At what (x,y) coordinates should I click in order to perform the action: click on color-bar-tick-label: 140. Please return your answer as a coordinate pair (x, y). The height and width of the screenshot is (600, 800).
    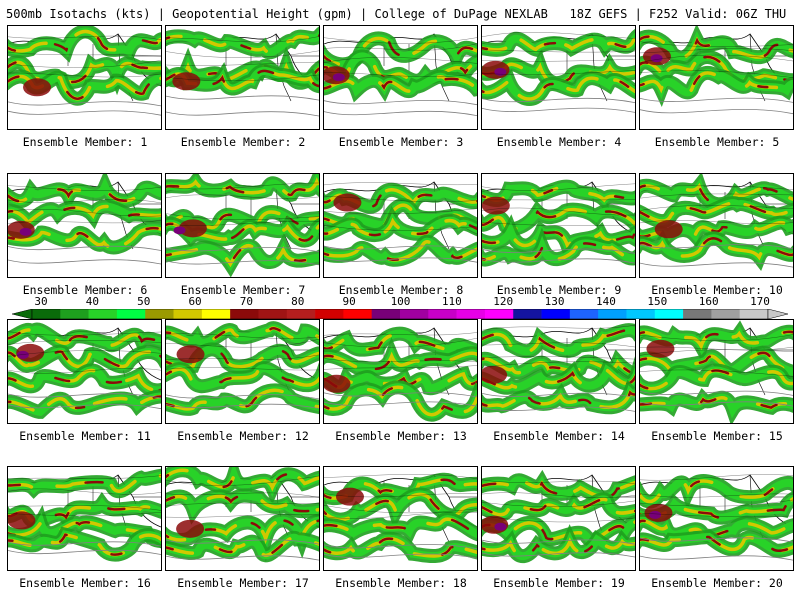
    Looking at the image, I should click on (605, 301).